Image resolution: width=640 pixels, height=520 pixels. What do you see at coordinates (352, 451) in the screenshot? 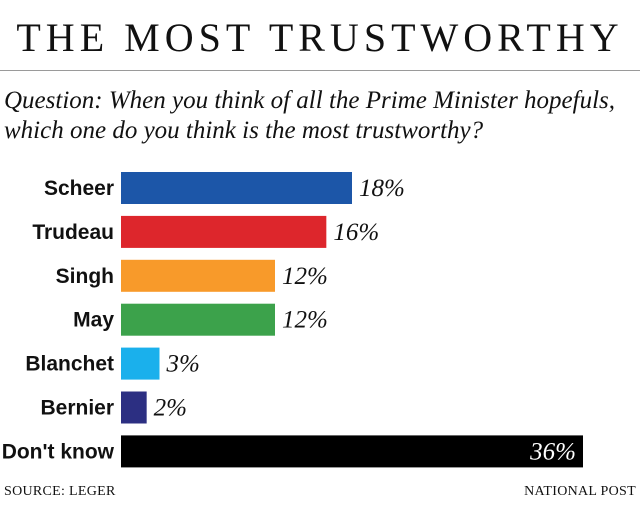
I see `bar-don-t-know` at bounding box center [352, 451].